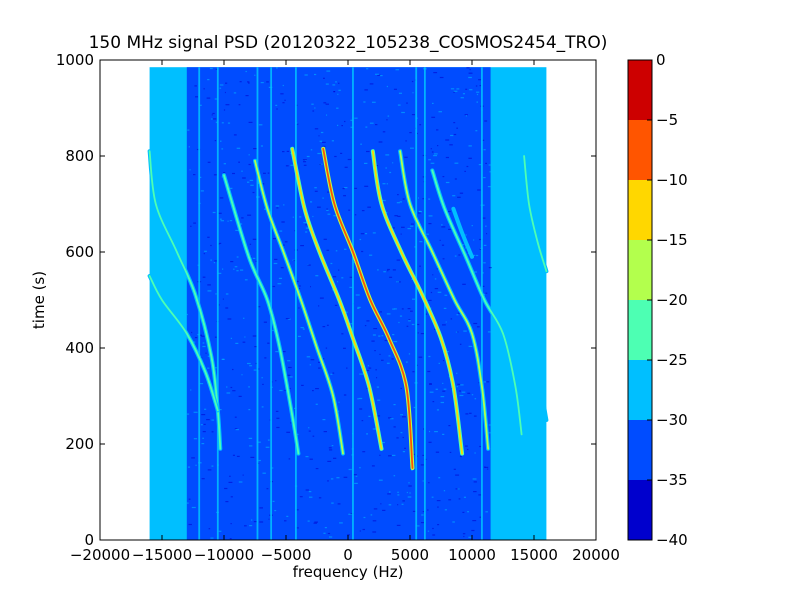  I want to click on colorbar-segment, so click(640, 390).